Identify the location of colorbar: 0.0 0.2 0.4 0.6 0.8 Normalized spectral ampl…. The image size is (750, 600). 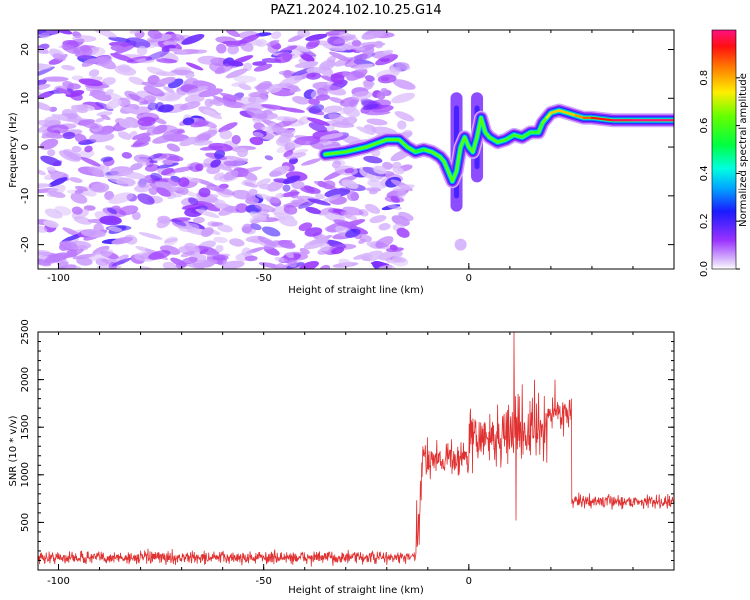
(724, 153).